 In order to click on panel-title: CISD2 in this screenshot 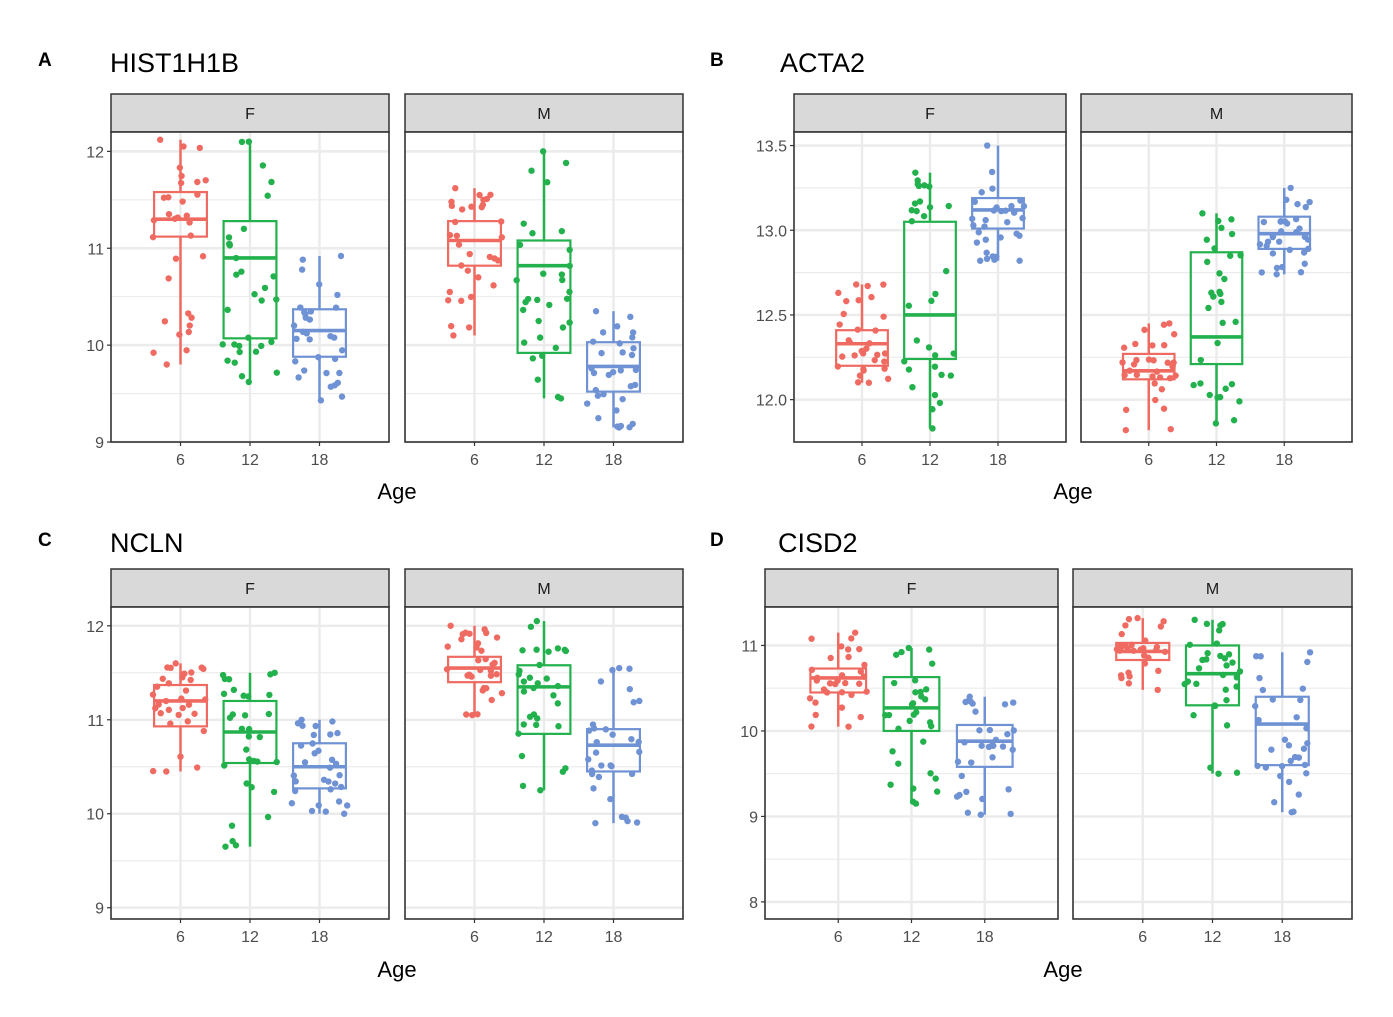, I will do `click(818, 543)`.